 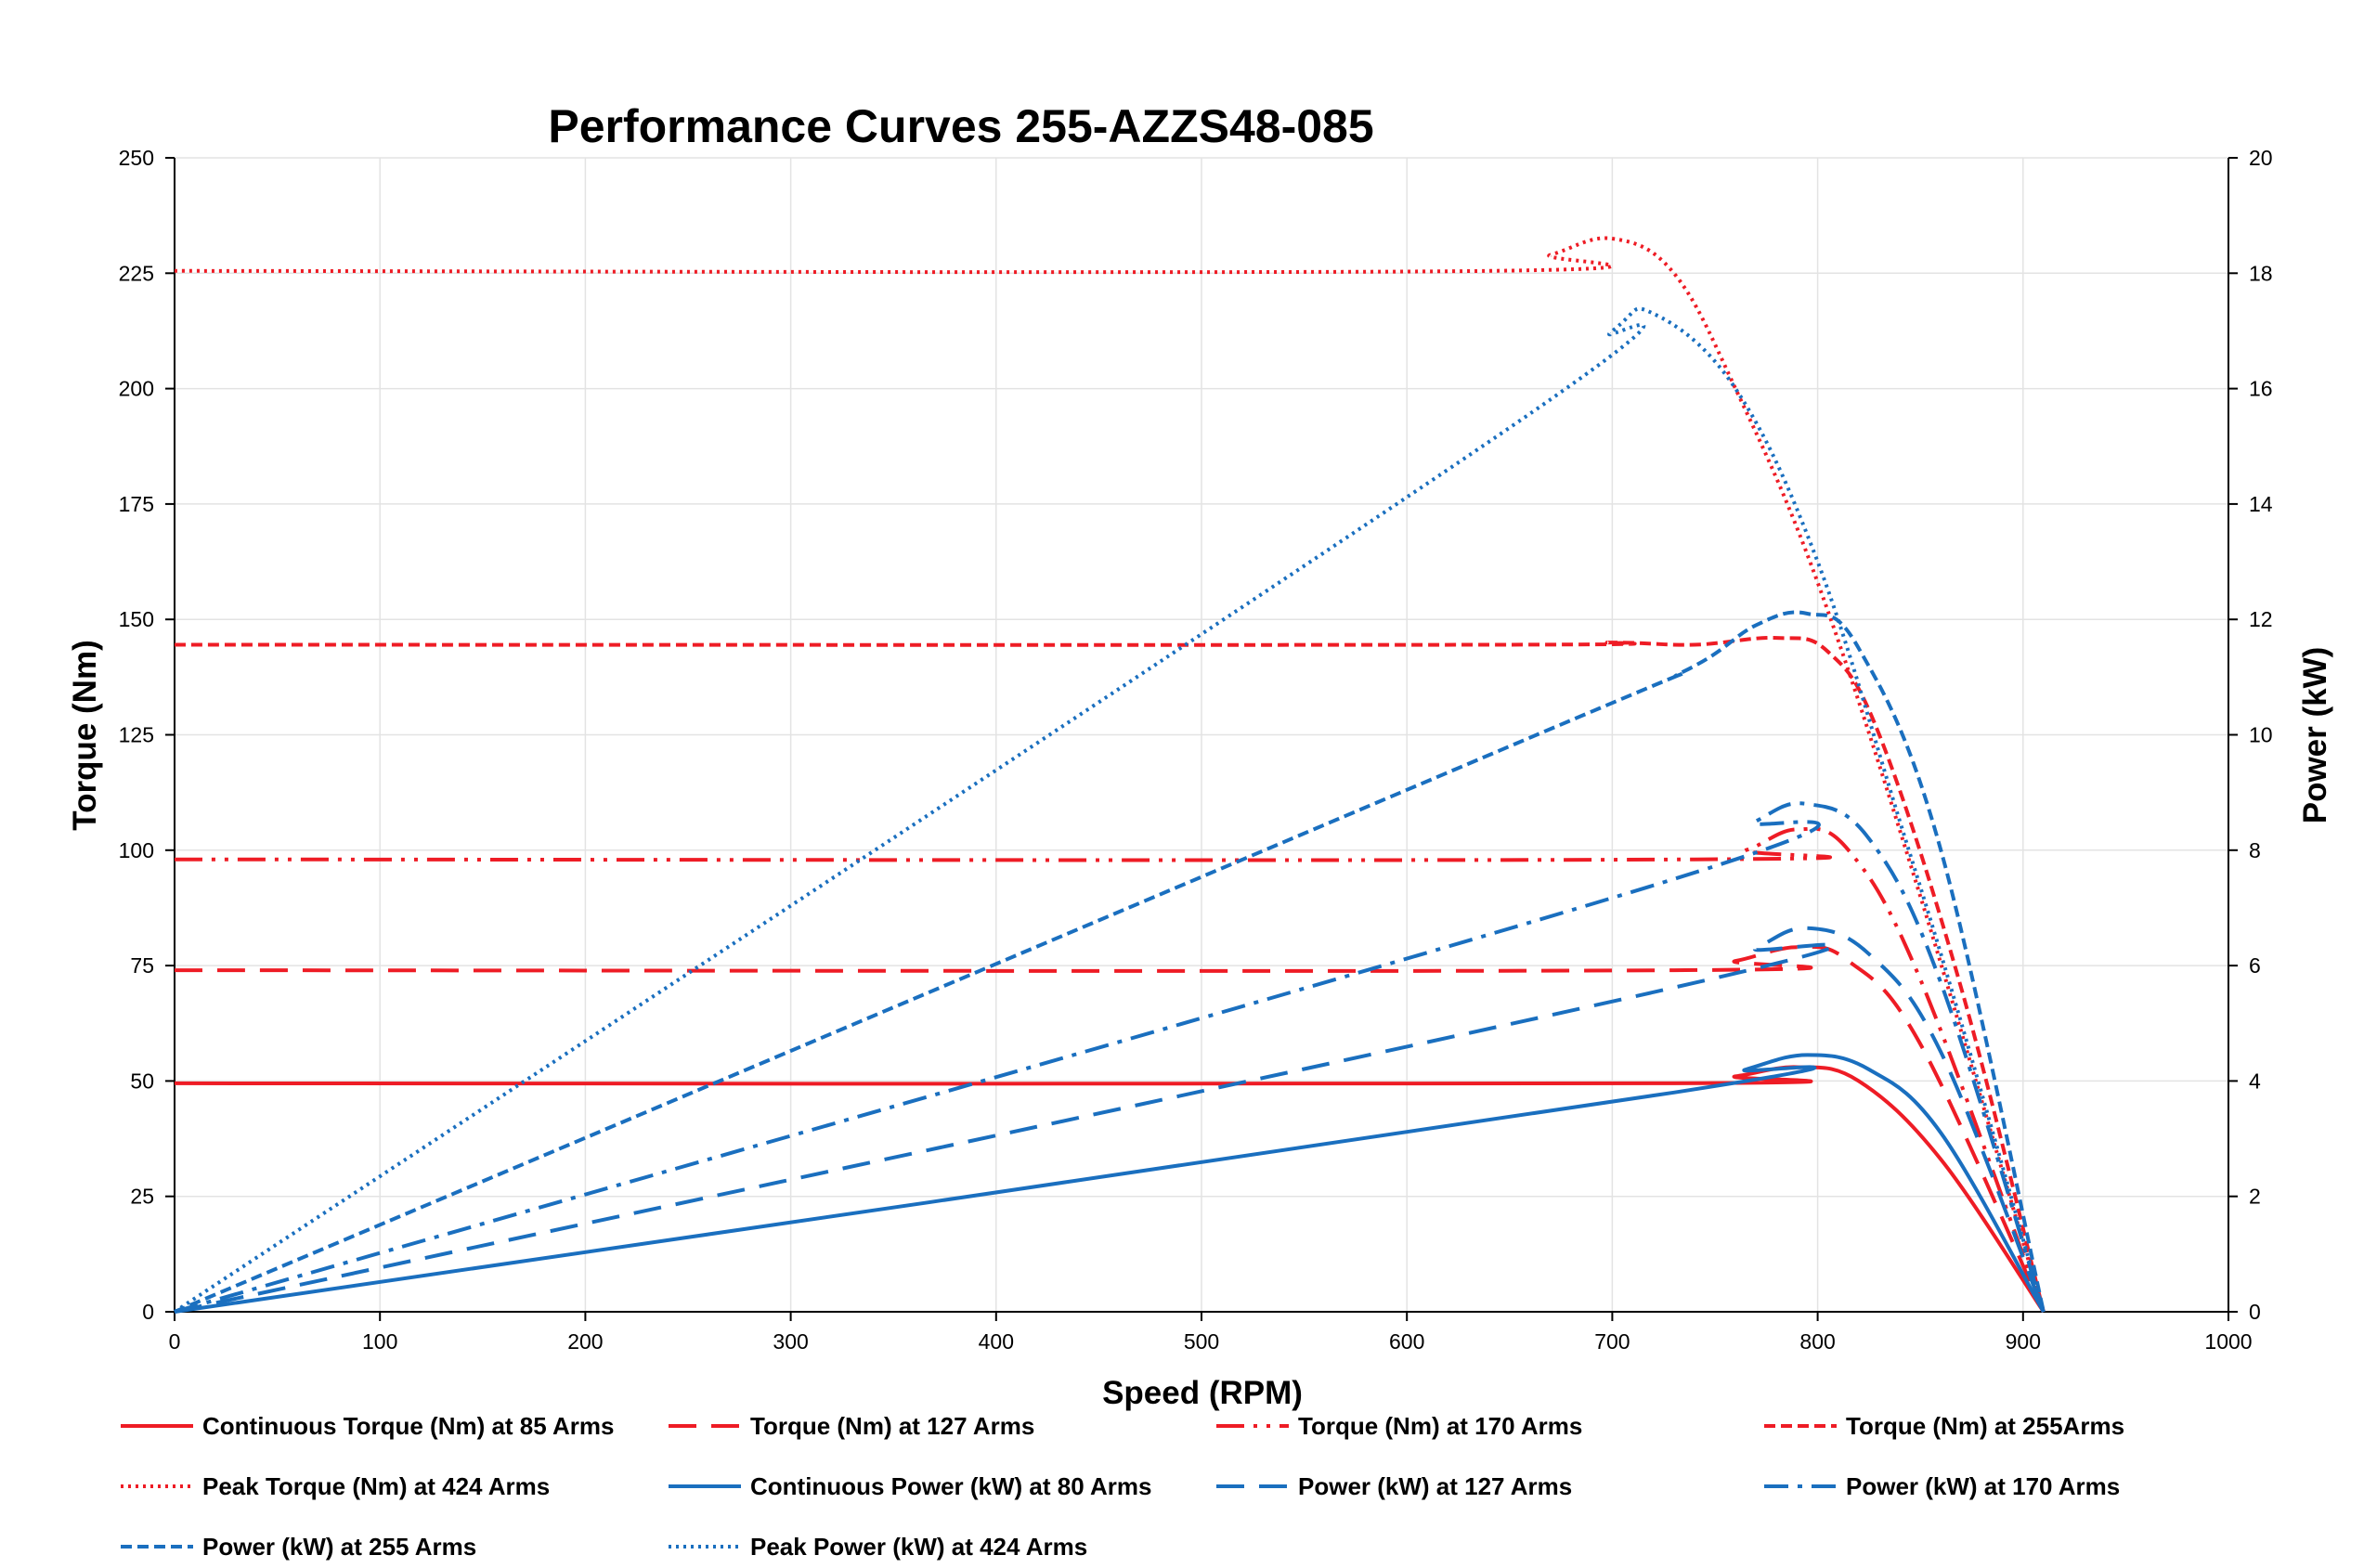 What do you see at coordinates (1985, 1426) in the screenshot?
I see `legend-label: Torque (Nm) at 255Arms` at bounding box center [1985, 1426].